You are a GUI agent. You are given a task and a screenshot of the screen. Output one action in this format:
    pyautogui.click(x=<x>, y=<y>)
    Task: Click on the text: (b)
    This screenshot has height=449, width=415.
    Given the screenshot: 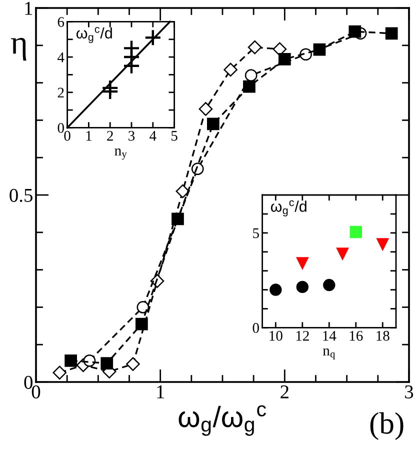 What is the action you would take?
    pyautogui.click(x=387, y=426)
    